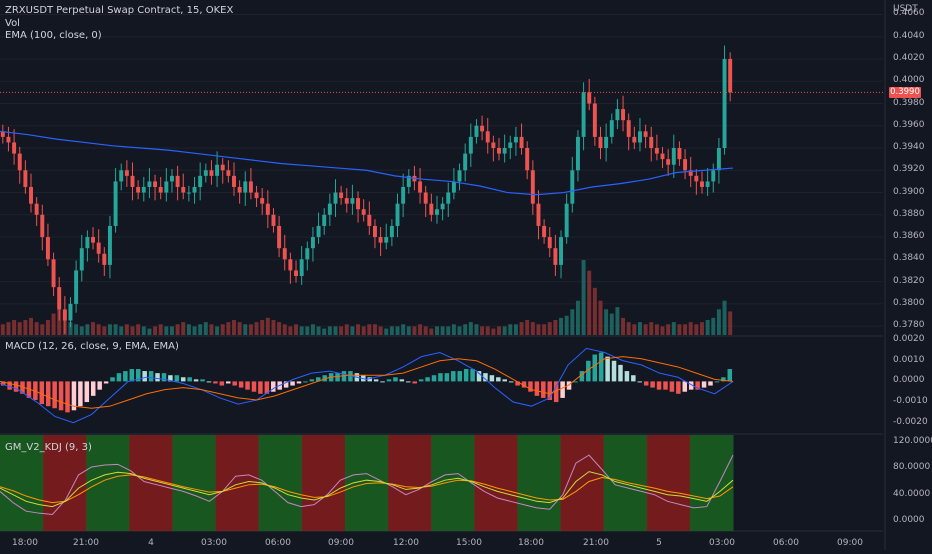 The height and width of the screenshot is (554, 932). I want to click on price-tick-label: 0.3880, so click(909, 213).